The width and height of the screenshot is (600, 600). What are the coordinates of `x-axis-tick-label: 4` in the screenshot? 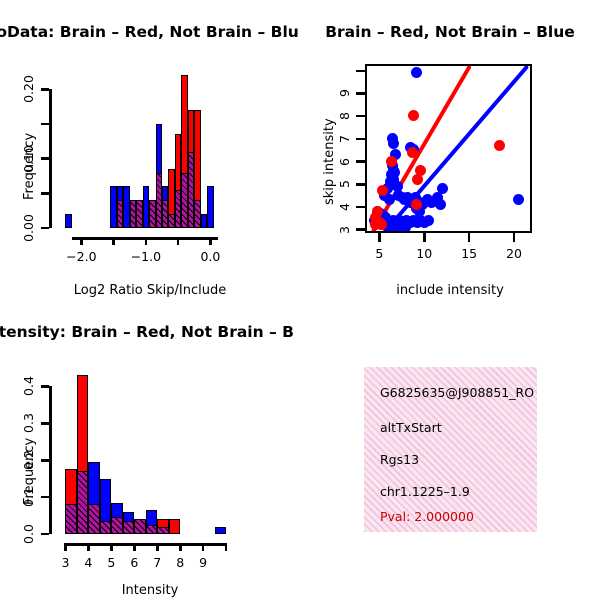 It's located at (88, 562).